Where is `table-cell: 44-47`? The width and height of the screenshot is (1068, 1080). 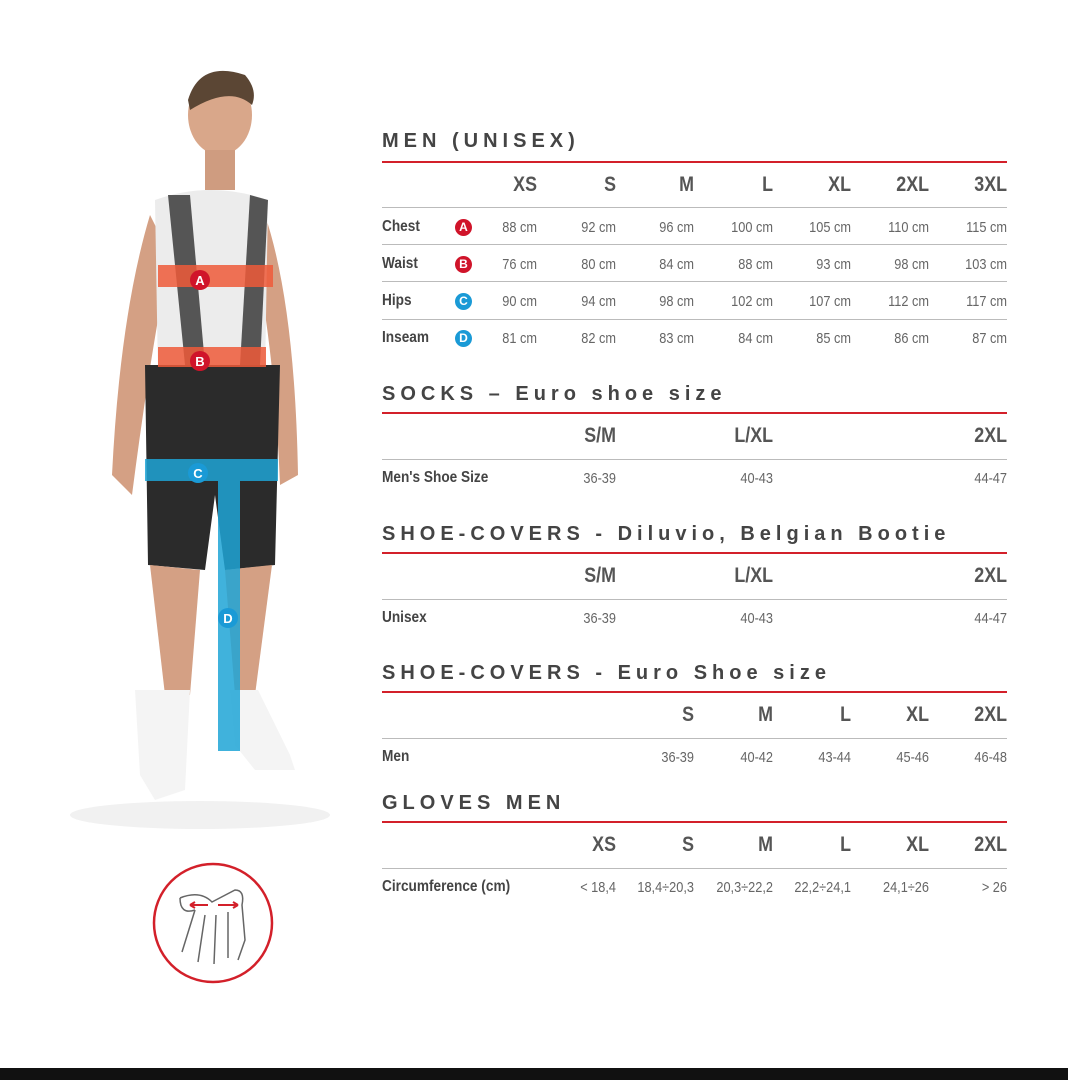
table-cell: 44-47 is located at coordinates (990, 478).